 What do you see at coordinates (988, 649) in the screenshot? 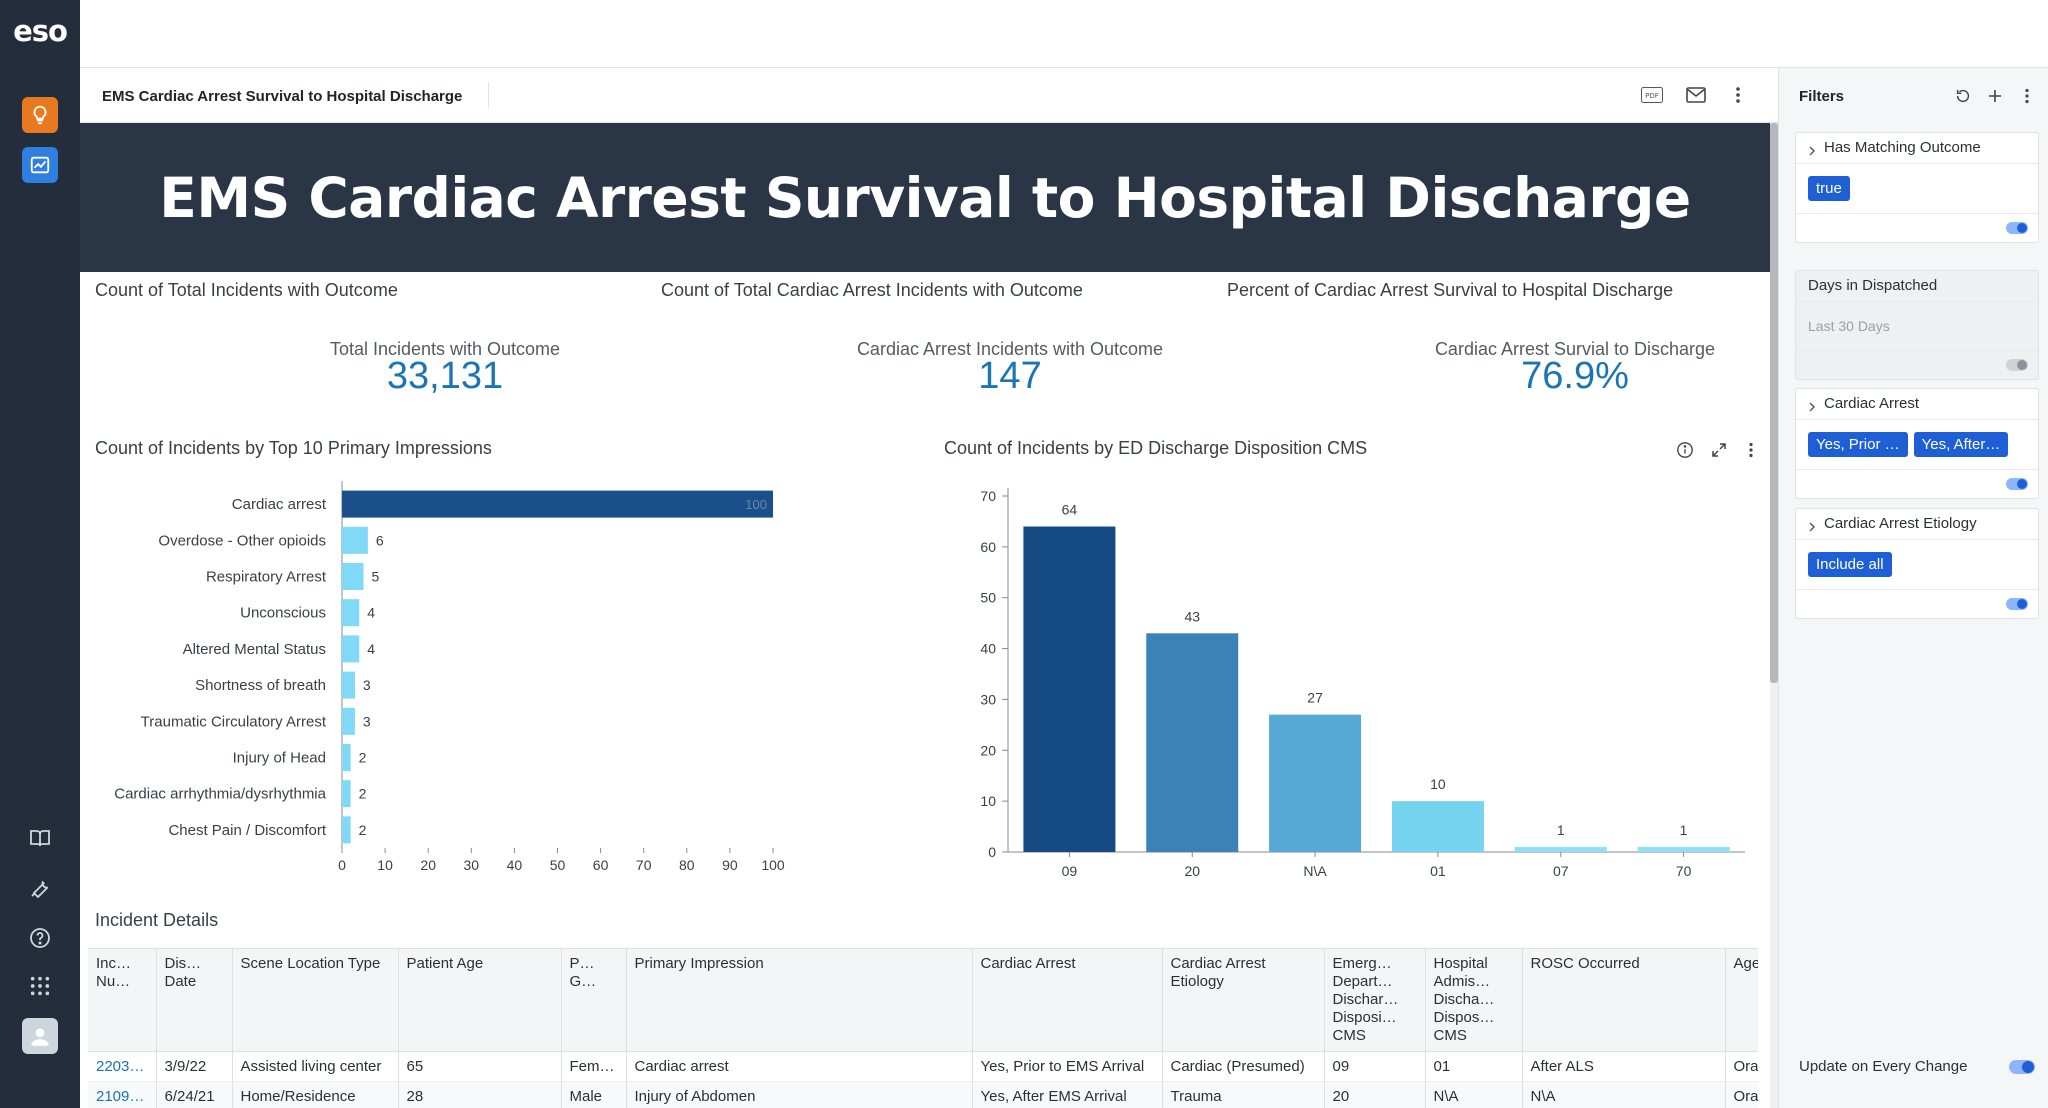
I see `vbar-tick-label: 40` at bounding box center [988, 649].